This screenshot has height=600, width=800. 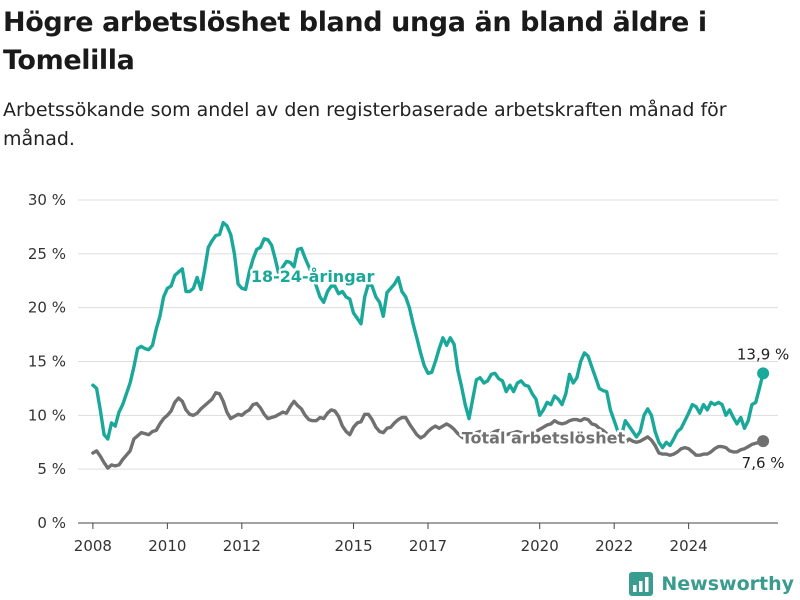 I want to click on x-tick-label: 2022, so click(x=614, y=546).